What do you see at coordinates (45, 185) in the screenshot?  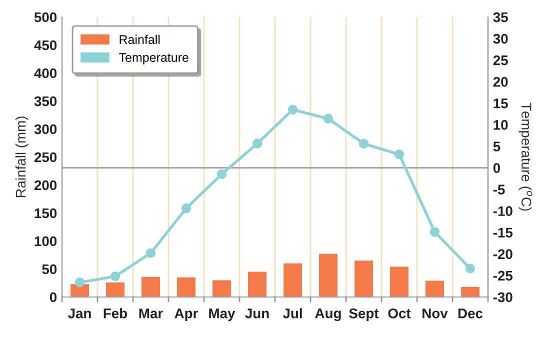 I see `y-tick-label: 200` at bounding box center [45, 185].